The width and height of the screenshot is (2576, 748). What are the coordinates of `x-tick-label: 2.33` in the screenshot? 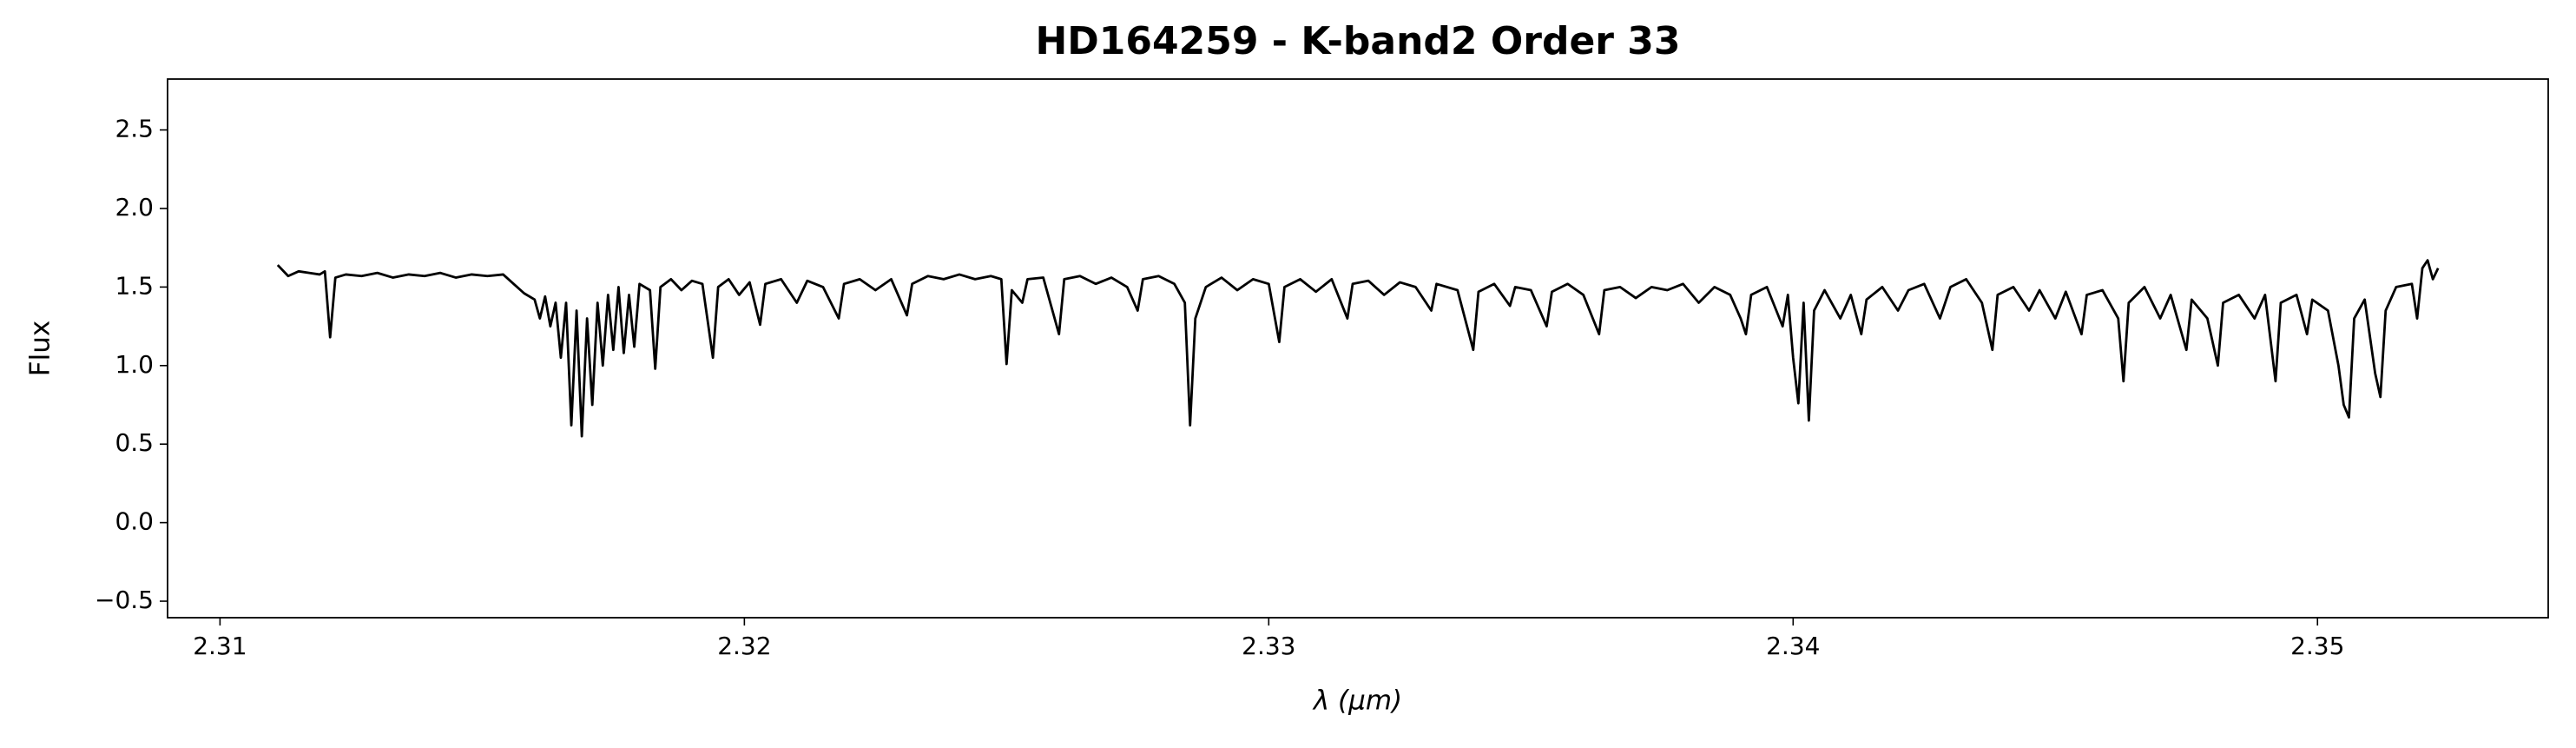 It's located at (1268, 646).